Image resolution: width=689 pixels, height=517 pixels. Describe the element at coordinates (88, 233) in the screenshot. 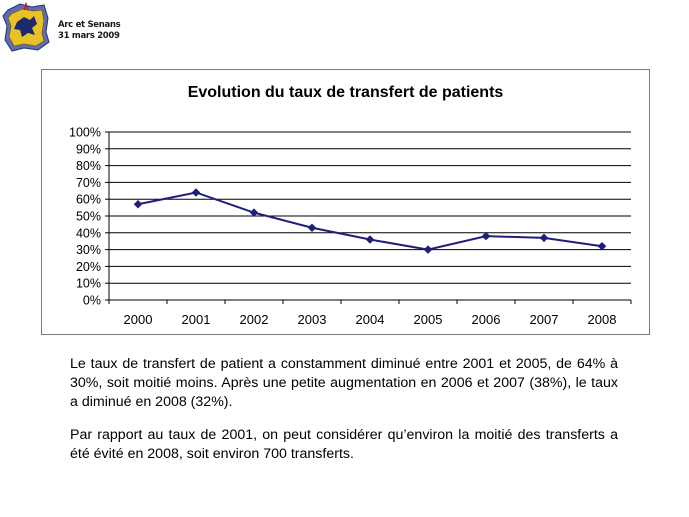

I see `y-tick-label: 40%` at that location.